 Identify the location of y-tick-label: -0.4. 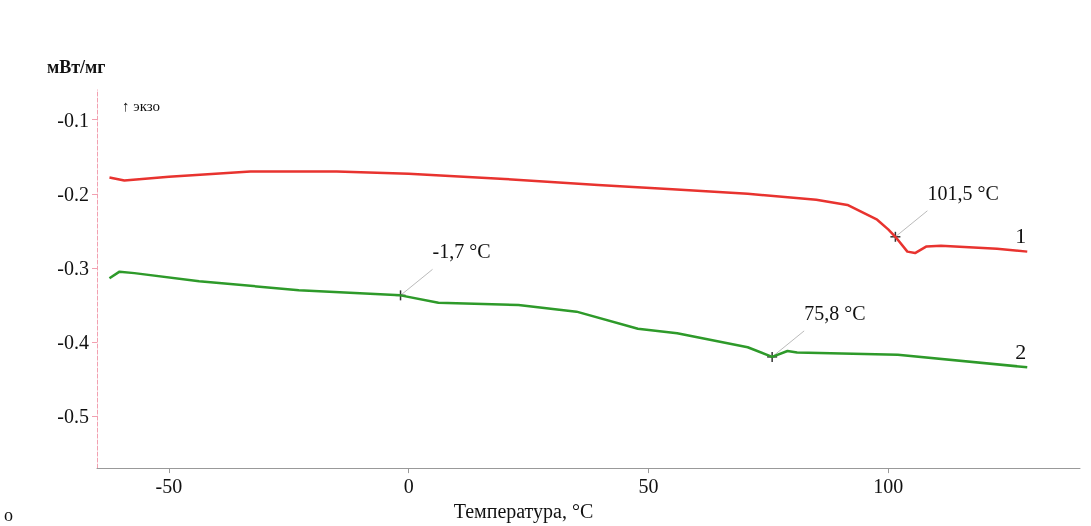
(73, 342).